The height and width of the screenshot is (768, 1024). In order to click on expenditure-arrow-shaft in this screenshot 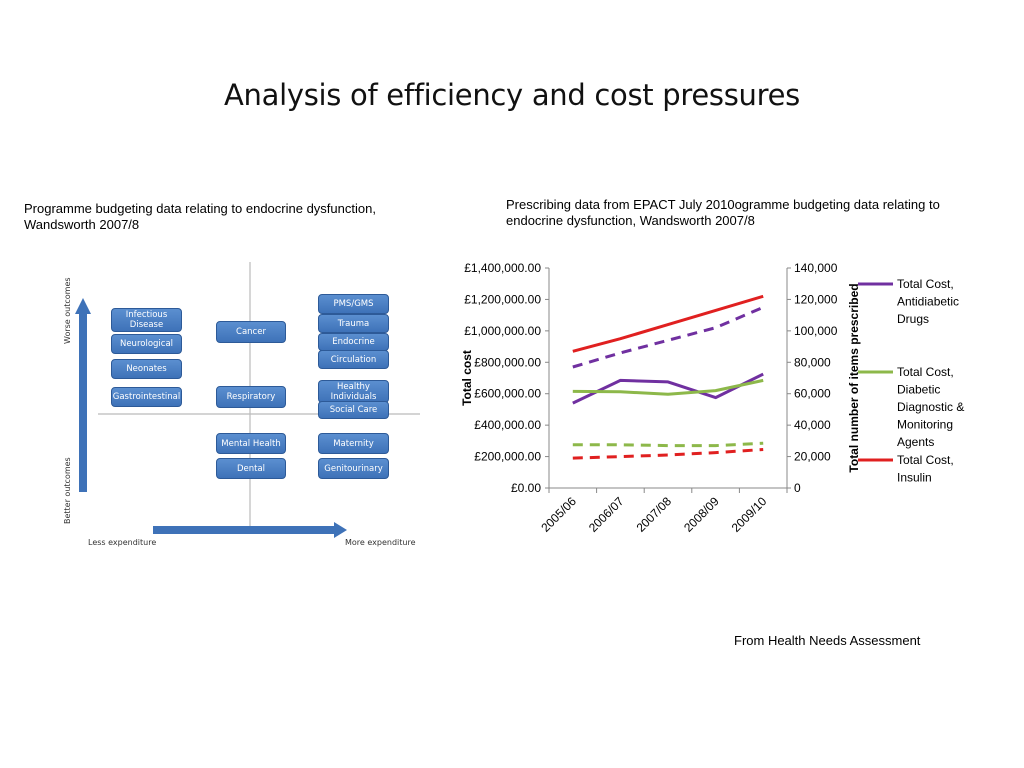, I will do `click(244, 530)`.